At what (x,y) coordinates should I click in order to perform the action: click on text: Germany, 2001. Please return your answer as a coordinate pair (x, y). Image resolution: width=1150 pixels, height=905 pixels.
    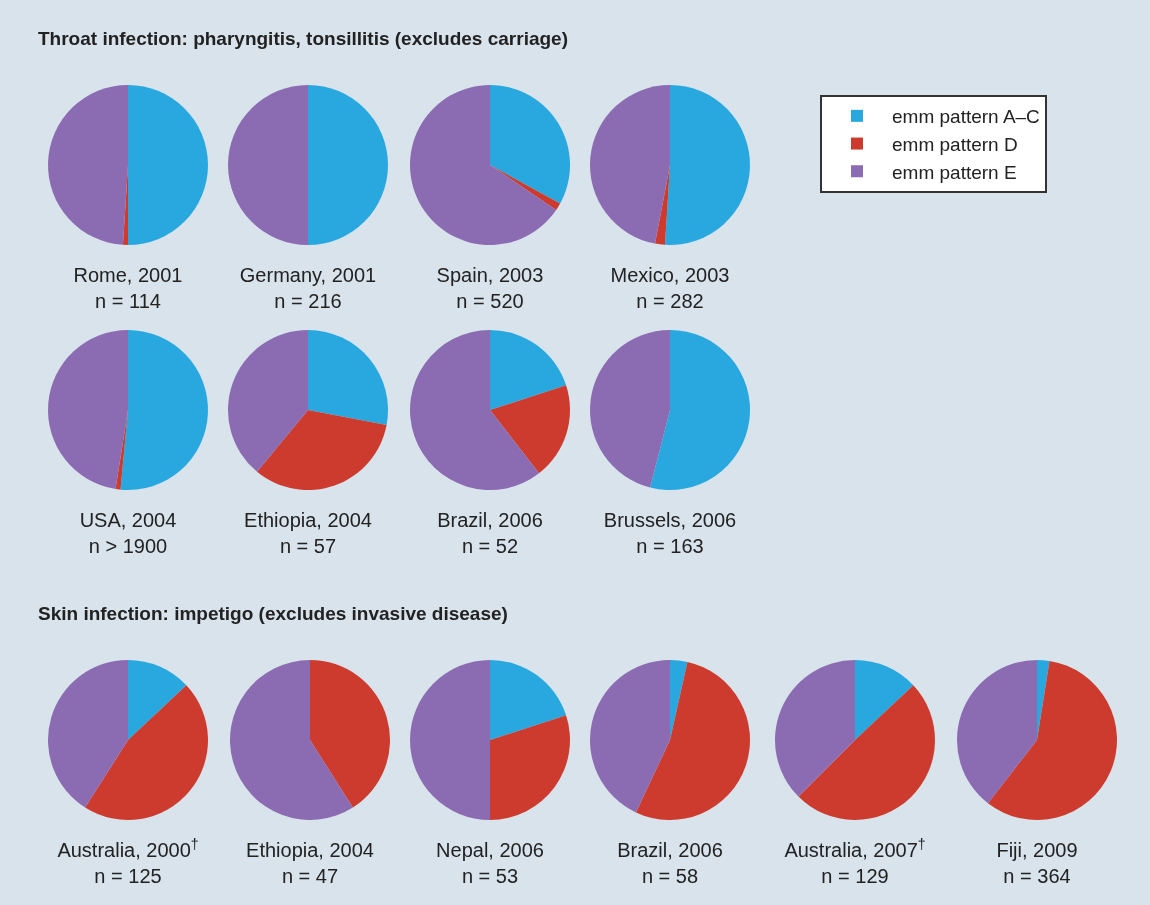
    Looking at the image, I should click on (308, 275).